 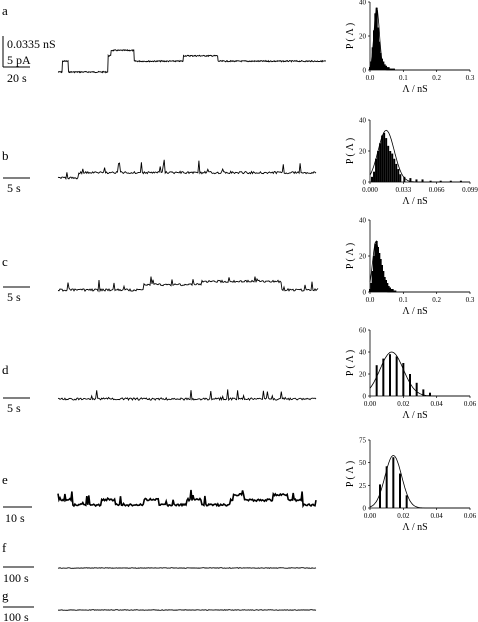 What do you see at coordinates (16, 616) in the screenshot?
I see `scale-label-g: 100 s` at bounding box center [16, 616].